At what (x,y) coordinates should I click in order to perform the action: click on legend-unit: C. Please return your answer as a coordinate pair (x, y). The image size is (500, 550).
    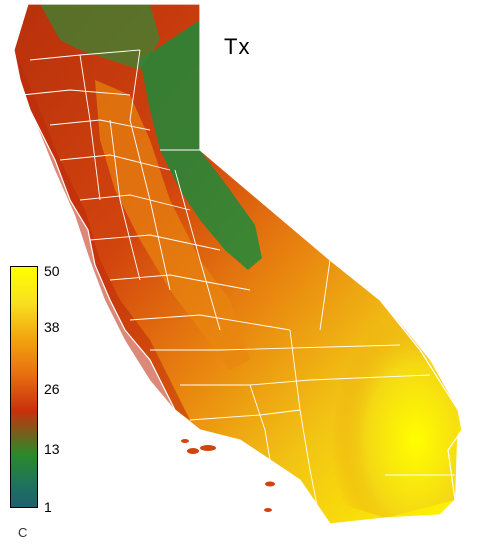
    Looking at the image, I should click on (23, 532).